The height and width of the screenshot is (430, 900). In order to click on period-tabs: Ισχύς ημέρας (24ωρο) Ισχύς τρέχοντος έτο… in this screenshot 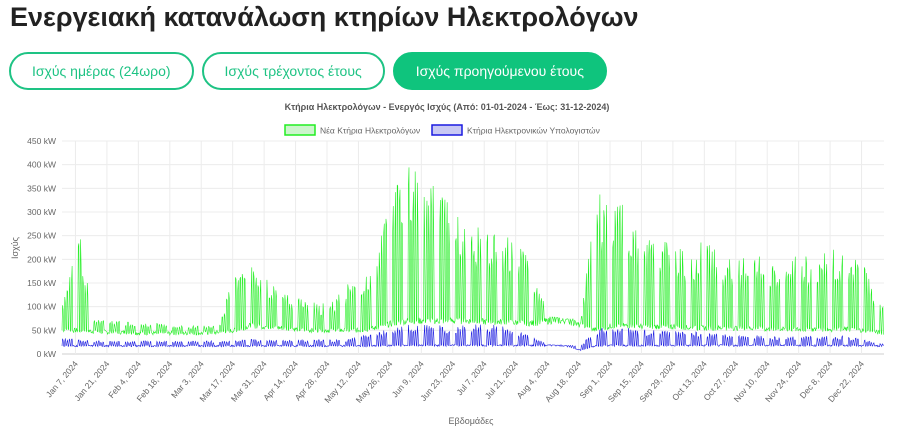, I will do `click(308, 71)`.